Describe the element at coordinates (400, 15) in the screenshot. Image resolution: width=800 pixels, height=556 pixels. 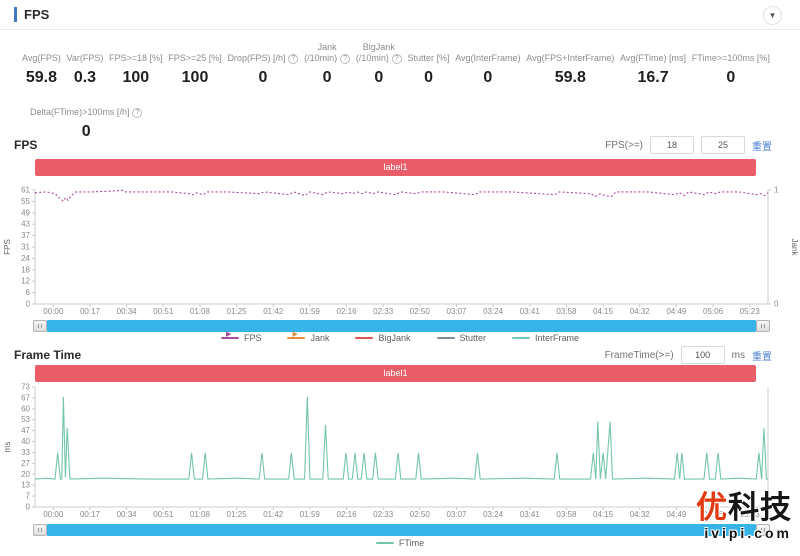
I see `panel-header: FPS ▼` at that location.